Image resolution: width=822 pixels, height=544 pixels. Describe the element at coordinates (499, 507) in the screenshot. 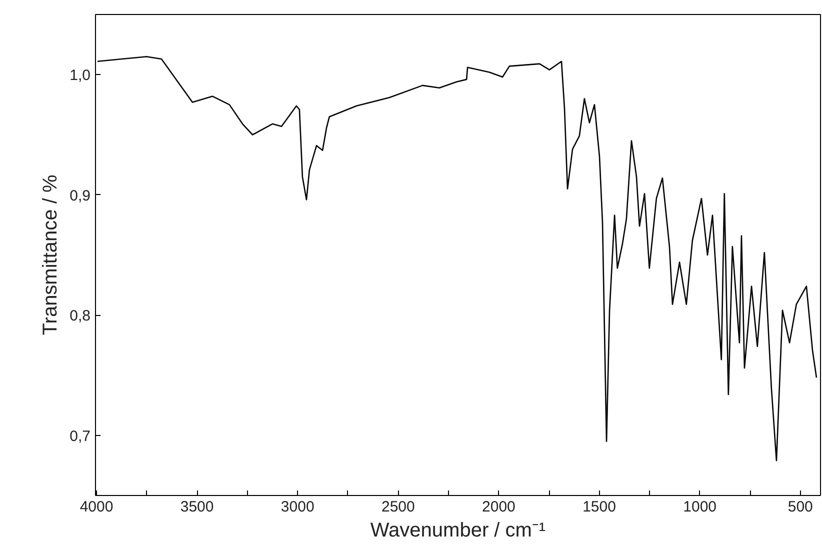

I see `x-tick-label: 2000` at that location.